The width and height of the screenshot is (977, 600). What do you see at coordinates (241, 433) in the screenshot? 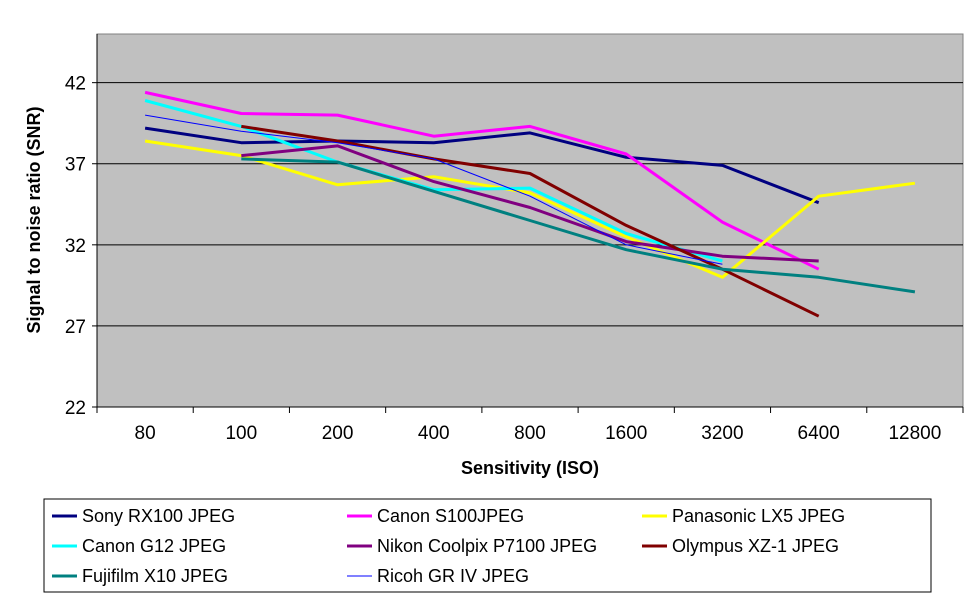
I see `x-tick-label: 100` at bounding box center [241, 433].